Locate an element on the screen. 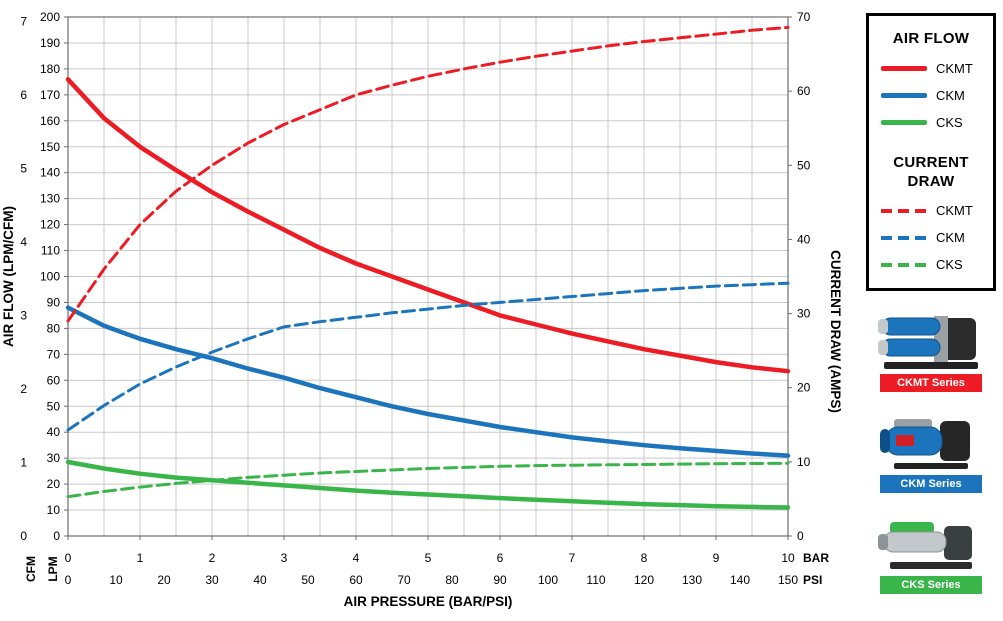 This screenshot has height=621, width=1003. product-ckm: CKM Series is located at coordinates (931, 450).